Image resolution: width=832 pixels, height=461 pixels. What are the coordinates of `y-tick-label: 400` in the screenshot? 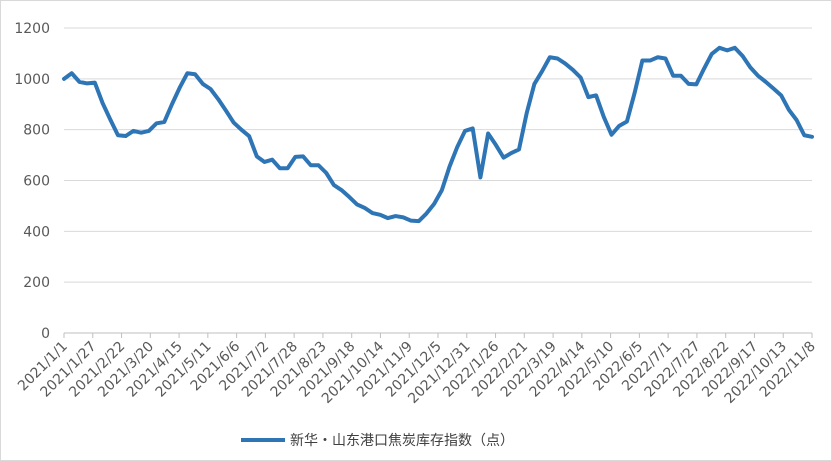 It's located at (36, 232).